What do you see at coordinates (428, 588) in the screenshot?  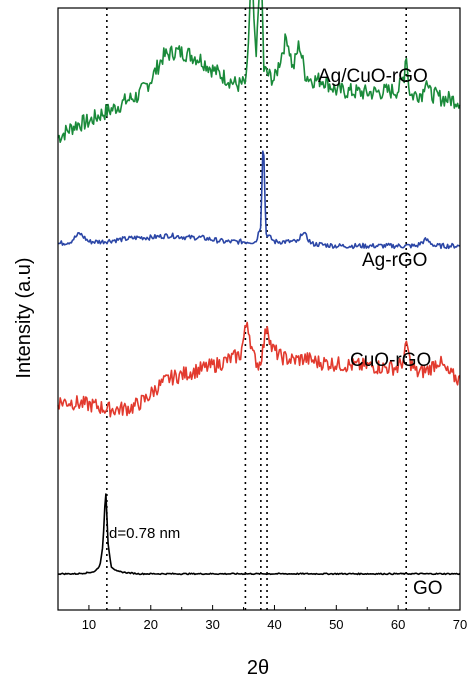 I see `series-label-go: GO` at bounding box center [428, 588].